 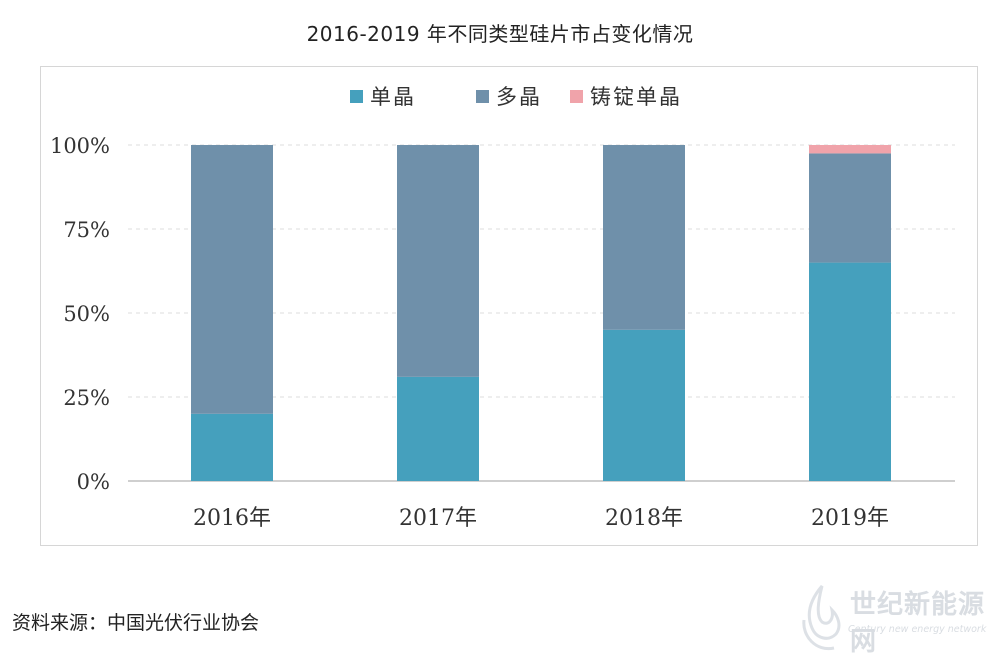 I want to click on y-tick-label: 0%, so click(x=93, y=482).